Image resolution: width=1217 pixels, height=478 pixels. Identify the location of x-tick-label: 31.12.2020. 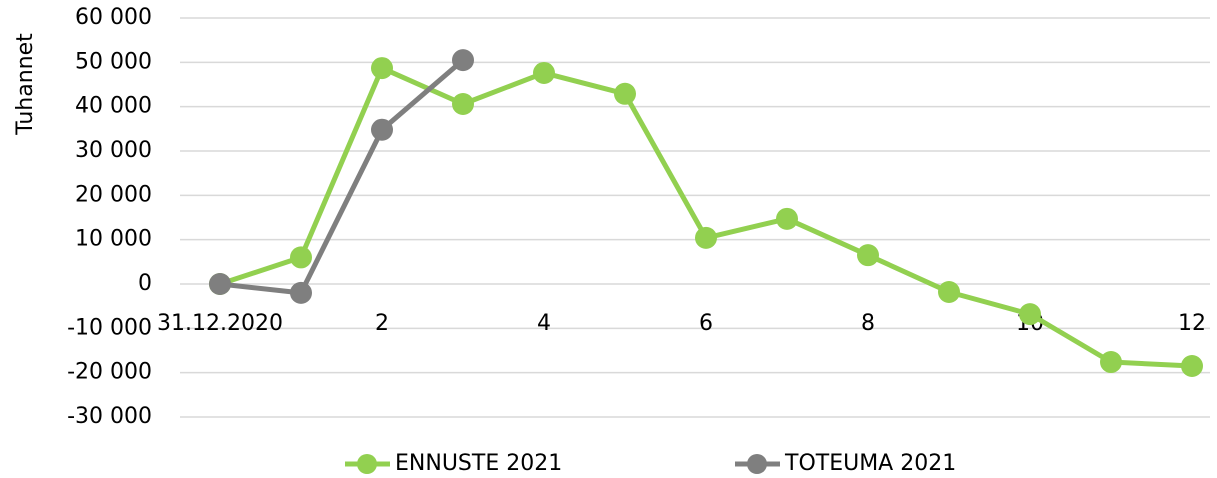
(220, 323).